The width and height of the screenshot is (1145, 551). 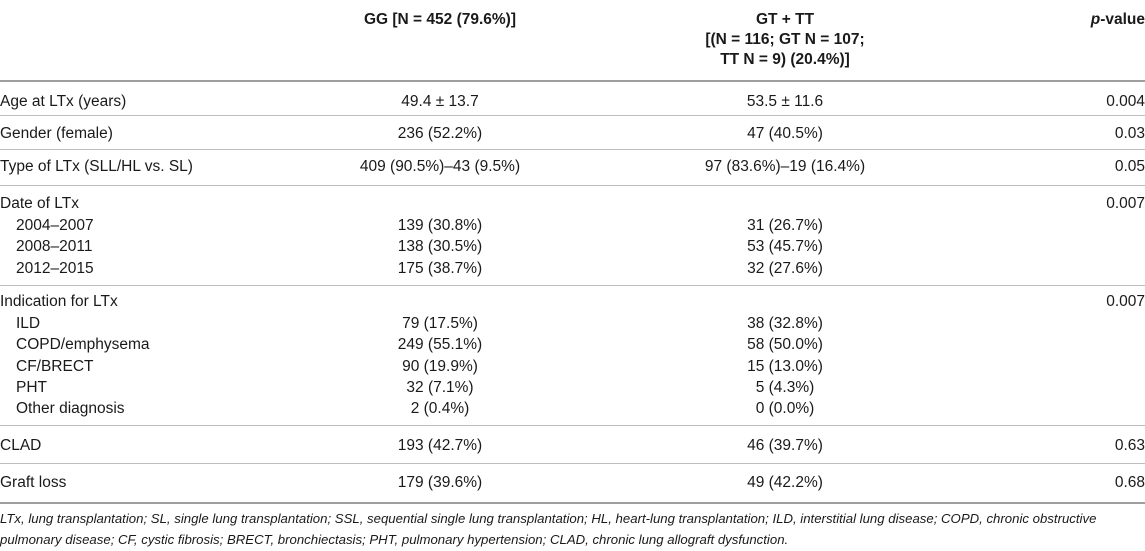 What do you see at coordinates (440, 482) in the screenshot?
I see `cell-gg: 179 (39.6%)` at bounding box center [440, 482].